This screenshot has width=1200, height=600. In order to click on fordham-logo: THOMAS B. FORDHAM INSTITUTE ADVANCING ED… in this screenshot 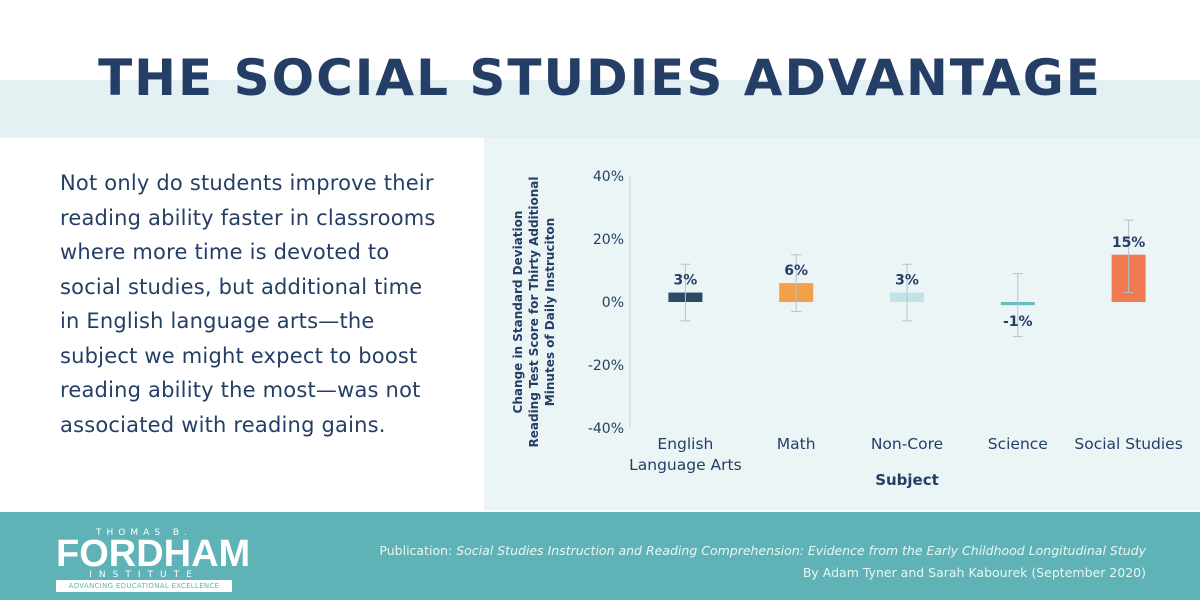, I will do `click(153, 560)`.